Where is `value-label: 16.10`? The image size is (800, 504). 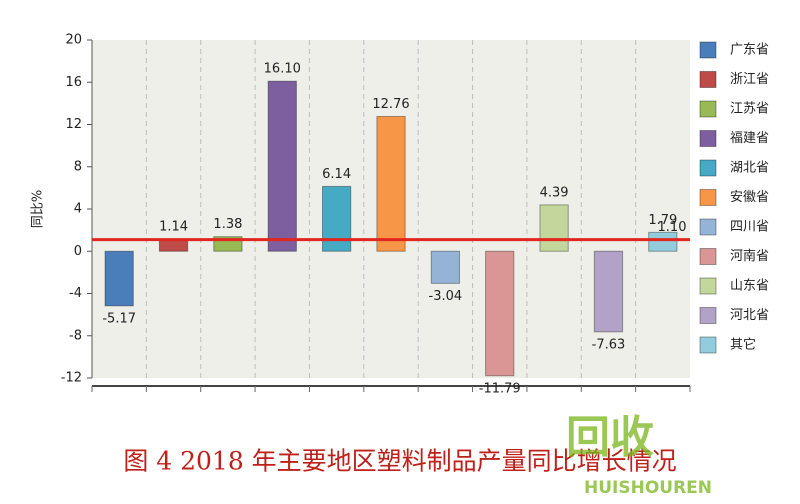 value-label: 16.10 is located at coordinates (282, 69).